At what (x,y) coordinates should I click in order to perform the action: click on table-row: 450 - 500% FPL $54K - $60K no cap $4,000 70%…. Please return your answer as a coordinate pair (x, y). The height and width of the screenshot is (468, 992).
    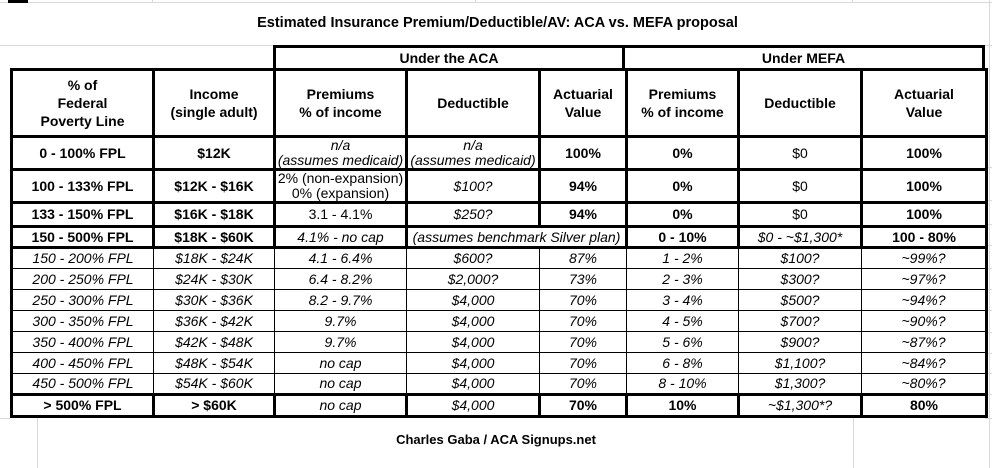
    Looking at the image, I should click on (499, 384).